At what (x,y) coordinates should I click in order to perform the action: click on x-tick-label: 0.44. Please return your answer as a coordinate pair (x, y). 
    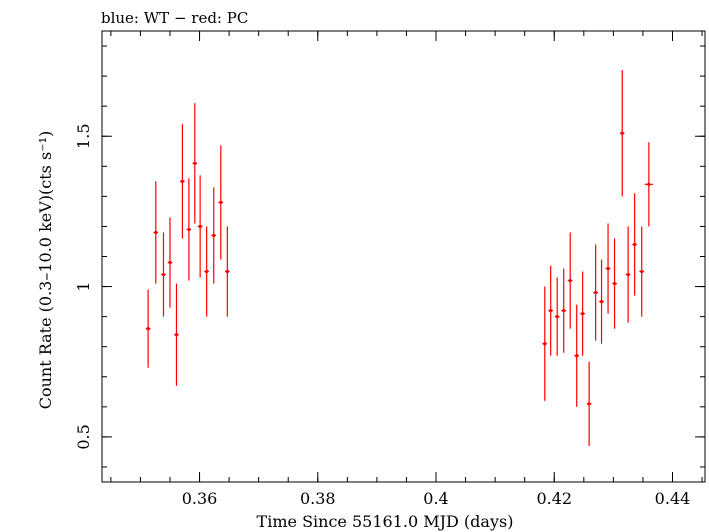
    Looking at the image, I should click on (673, 498).